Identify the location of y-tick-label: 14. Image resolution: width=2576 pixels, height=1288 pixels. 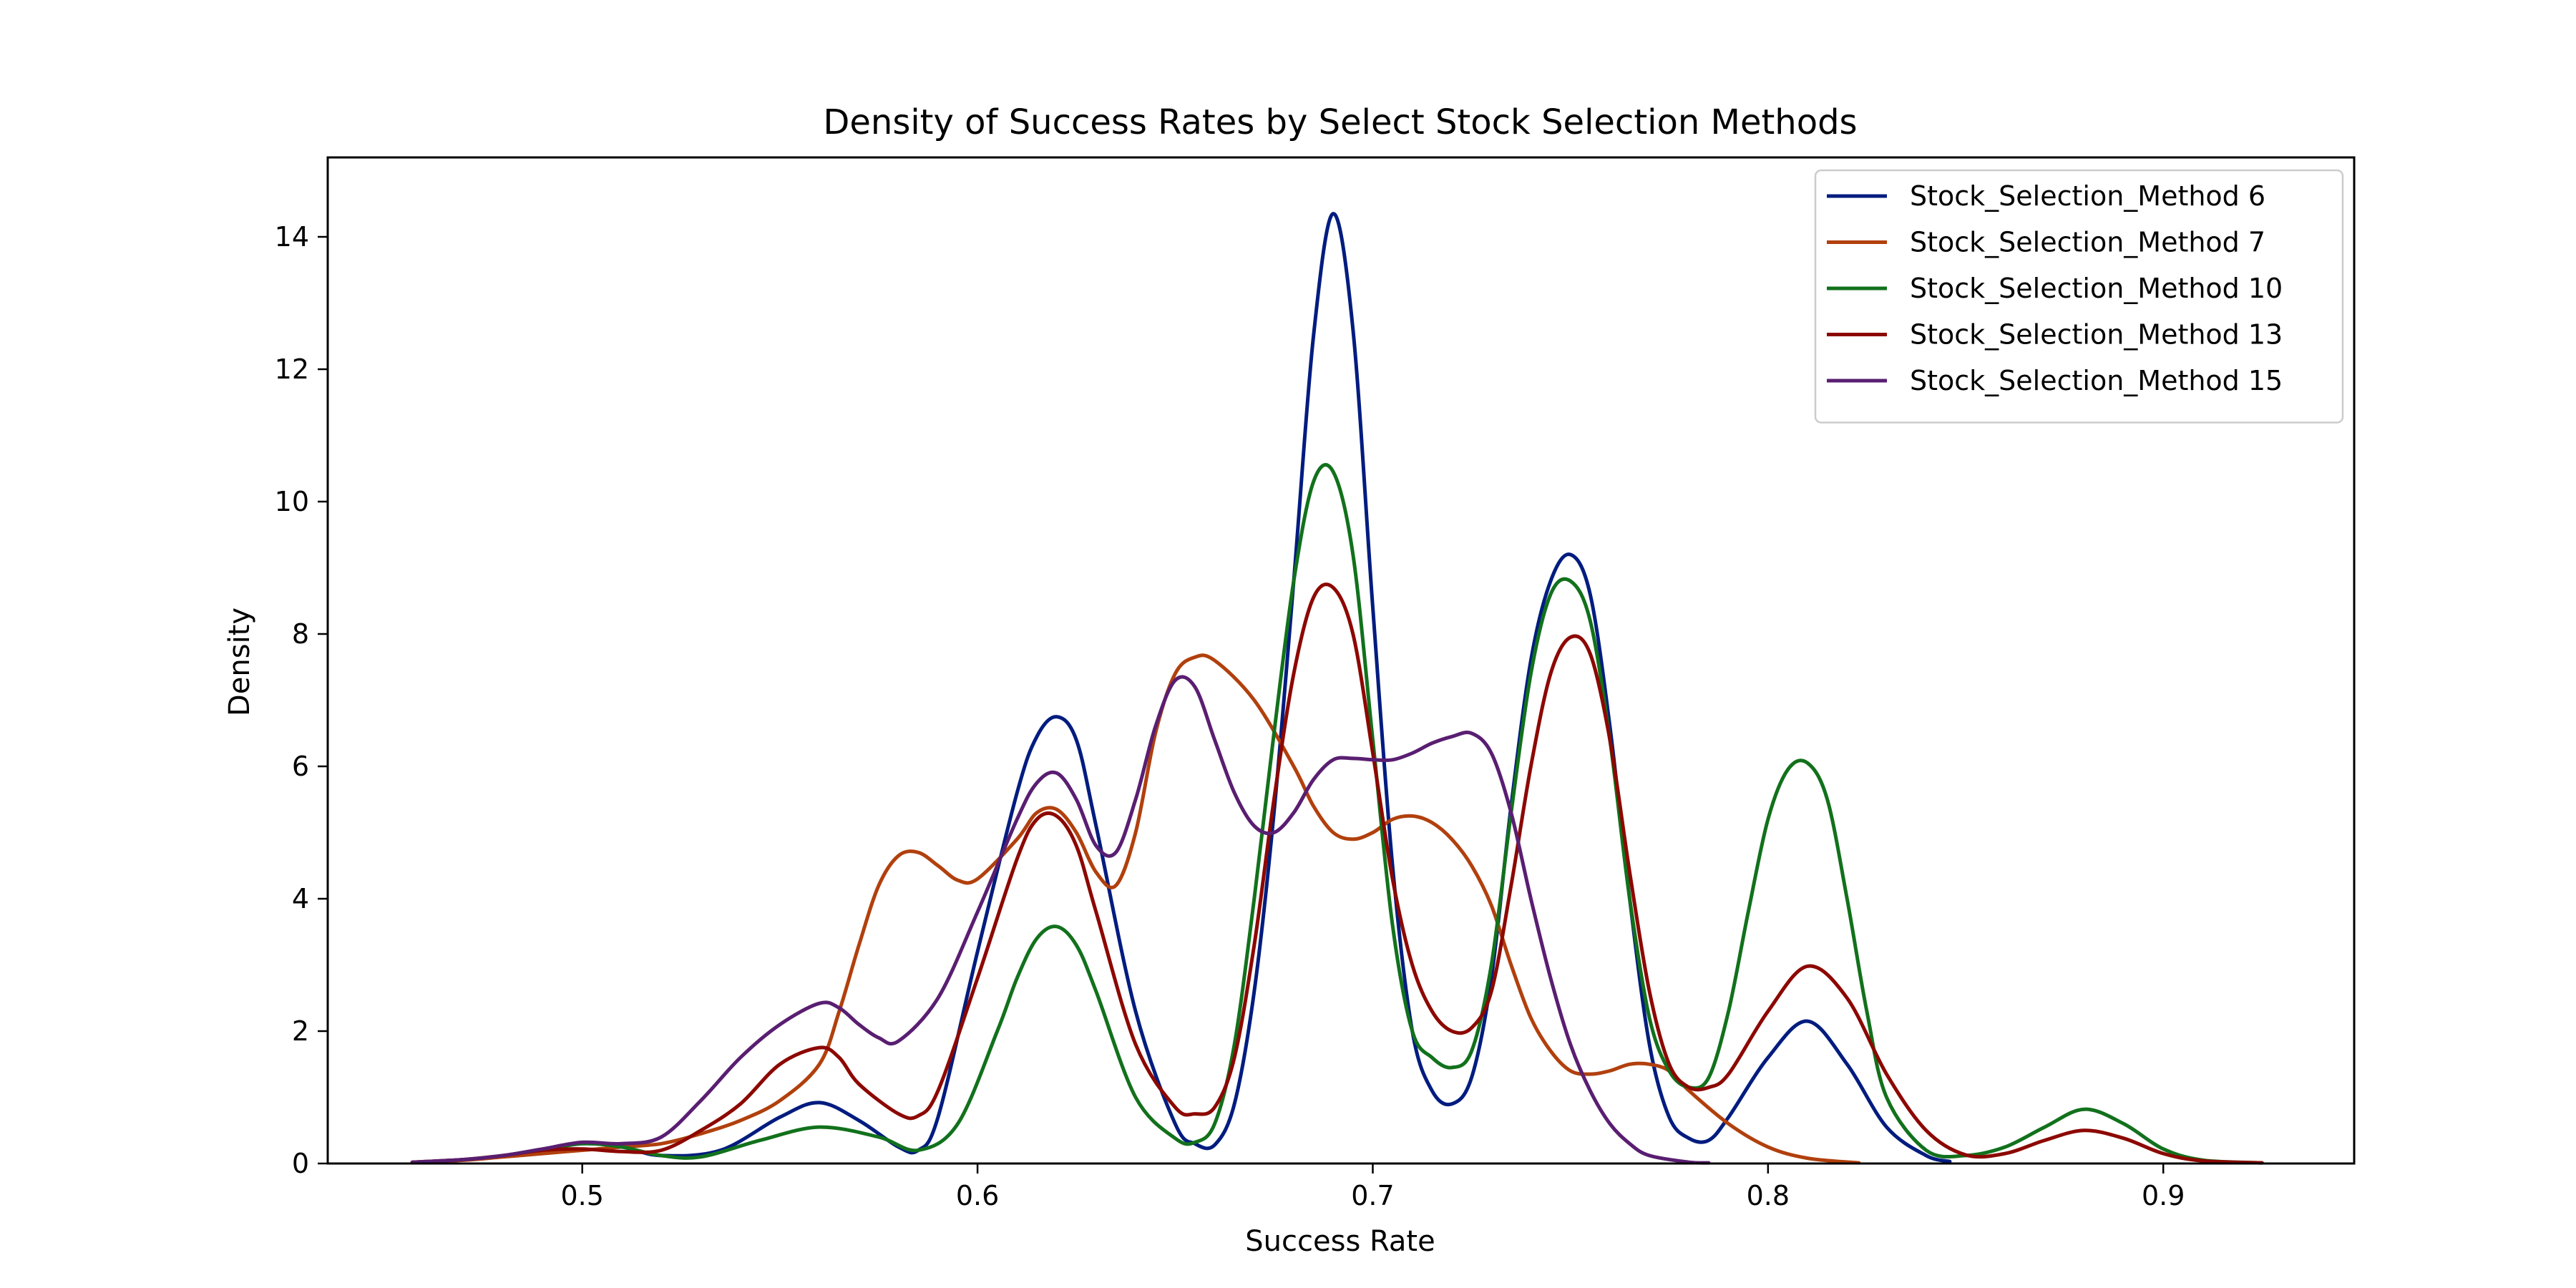
(292, 237).